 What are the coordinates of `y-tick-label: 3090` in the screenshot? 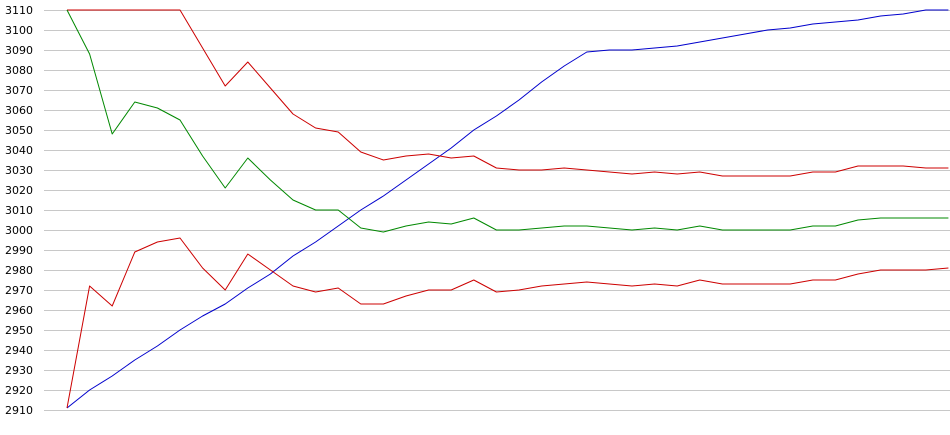 It's located at (19, 50).